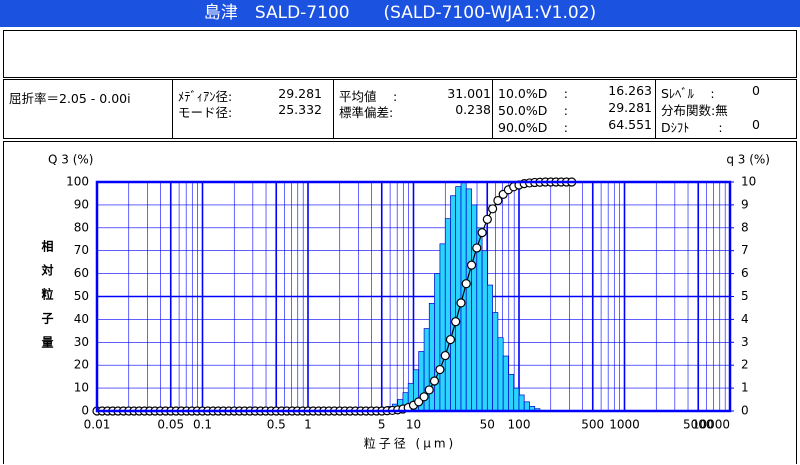 Image resolution: width=800 pixels, height=465 pixels. Describe the element at coordinates (413, 109) in the screenshot. I see `info-column: 平均値 : 31.001 標準偏差: 0.238` at that location.